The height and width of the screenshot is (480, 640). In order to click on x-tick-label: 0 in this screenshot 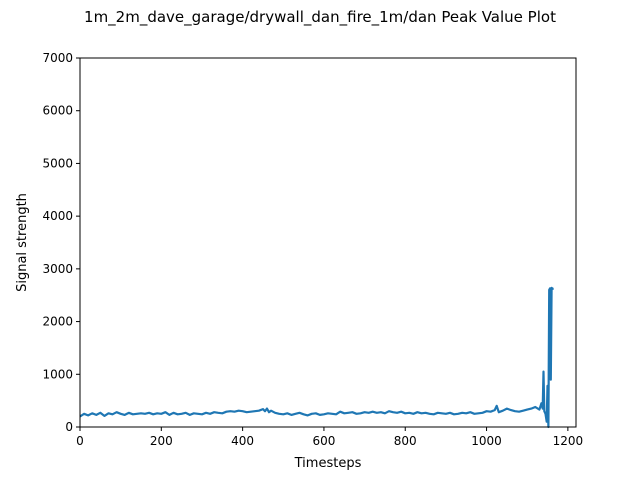, I will do `click(80, 441)`.